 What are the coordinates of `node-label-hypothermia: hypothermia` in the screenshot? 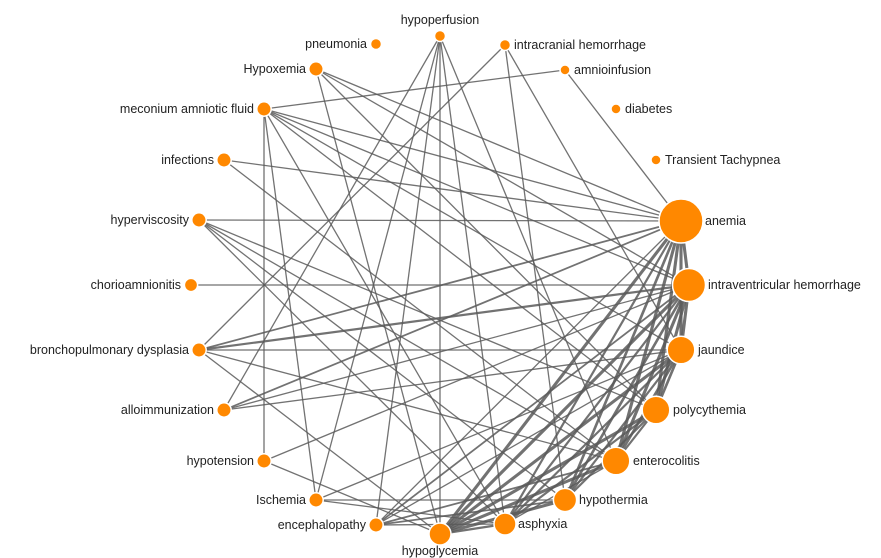 It's located at (613, 500).